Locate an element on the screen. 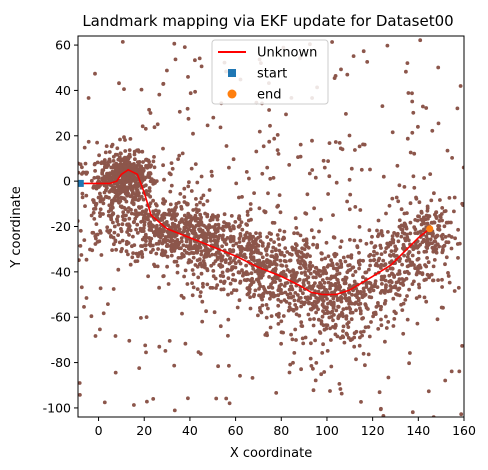 This screenshot has height=470, width=488. start-marker is located at coordinates (81, 183).